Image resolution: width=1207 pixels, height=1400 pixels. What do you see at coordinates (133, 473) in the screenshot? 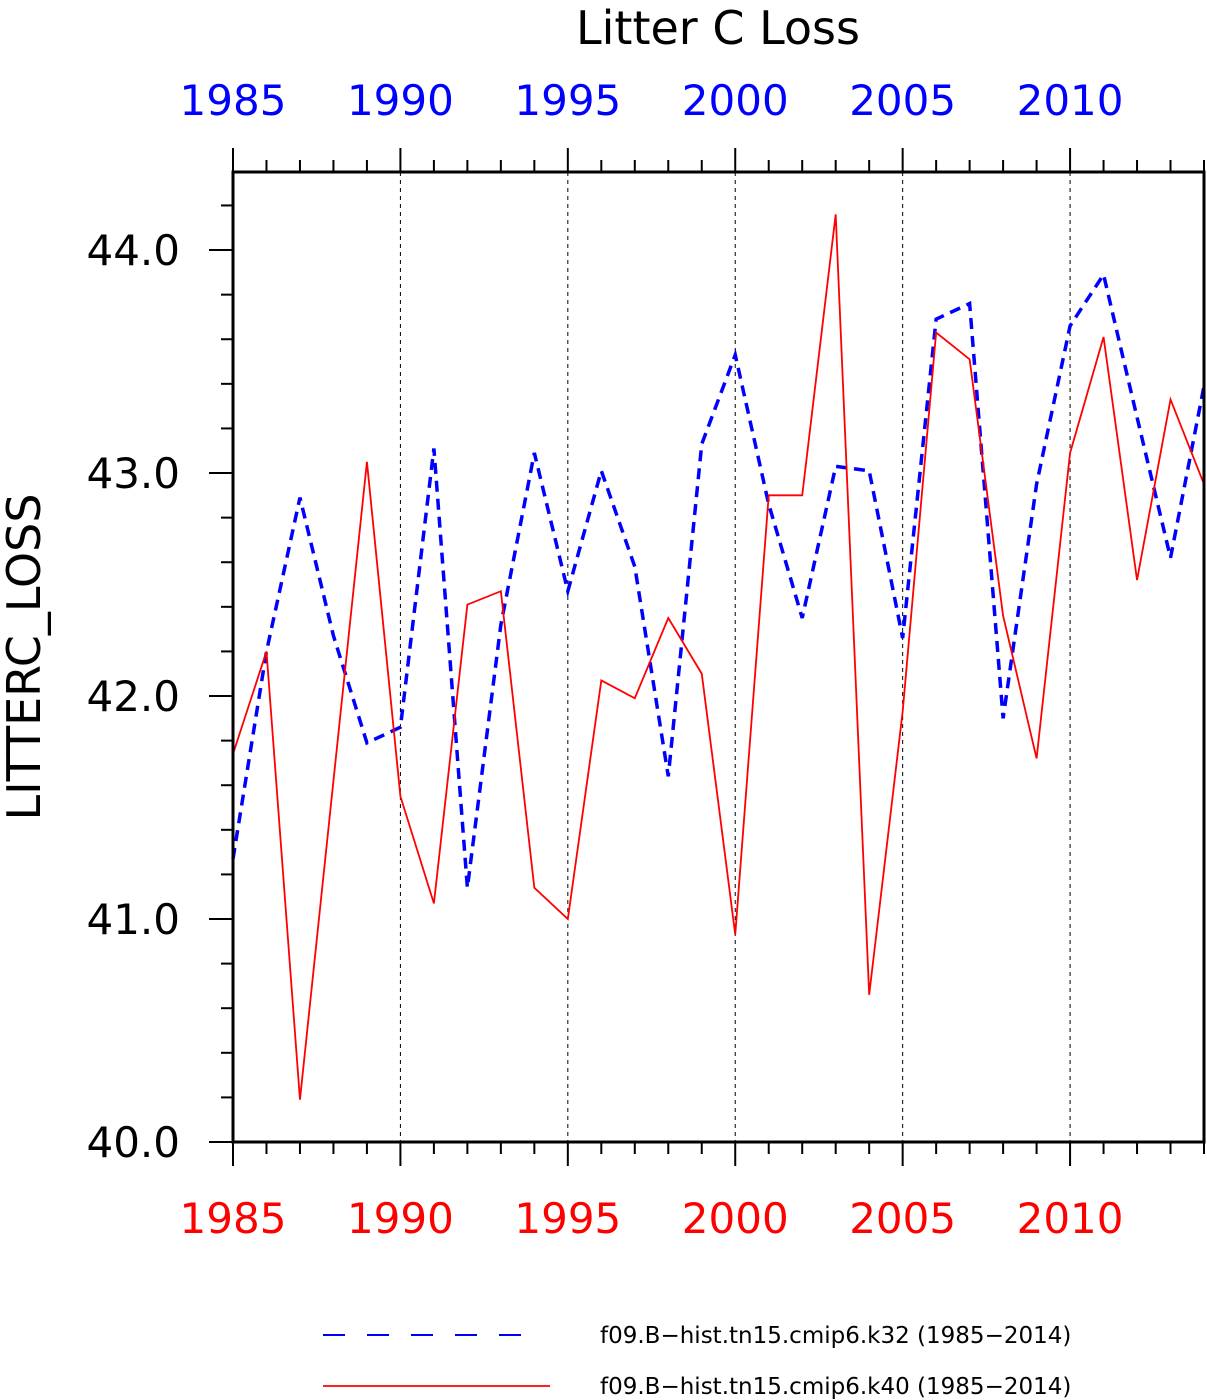
I see `y-tick-label: 43.0` at bounding box center [133, 473].